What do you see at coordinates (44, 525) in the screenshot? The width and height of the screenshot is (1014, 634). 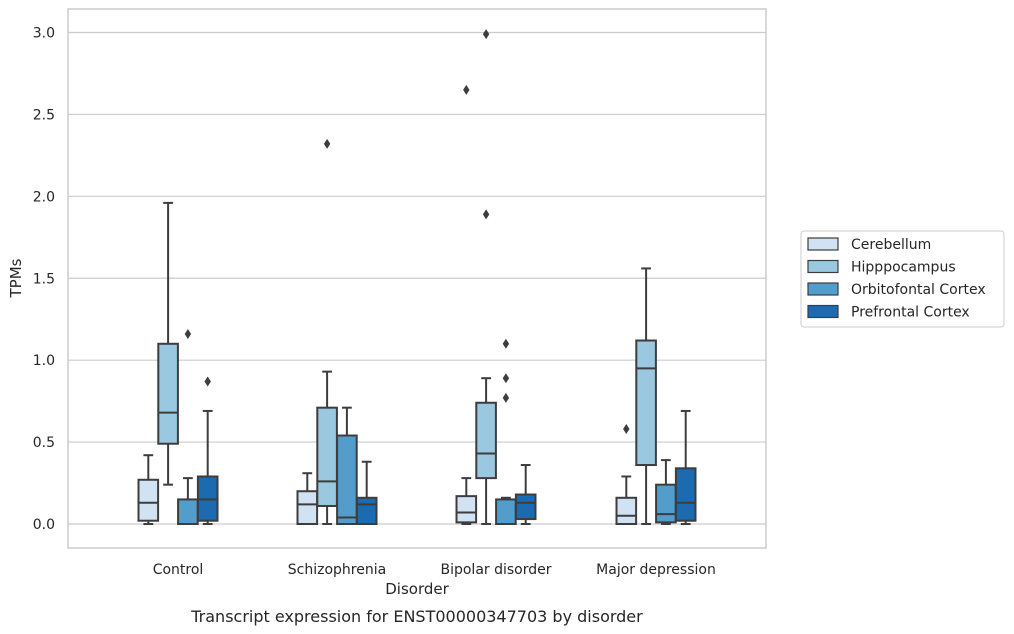 I see `y-tick-label-0: 0.0` at bounding box center [44, 525].